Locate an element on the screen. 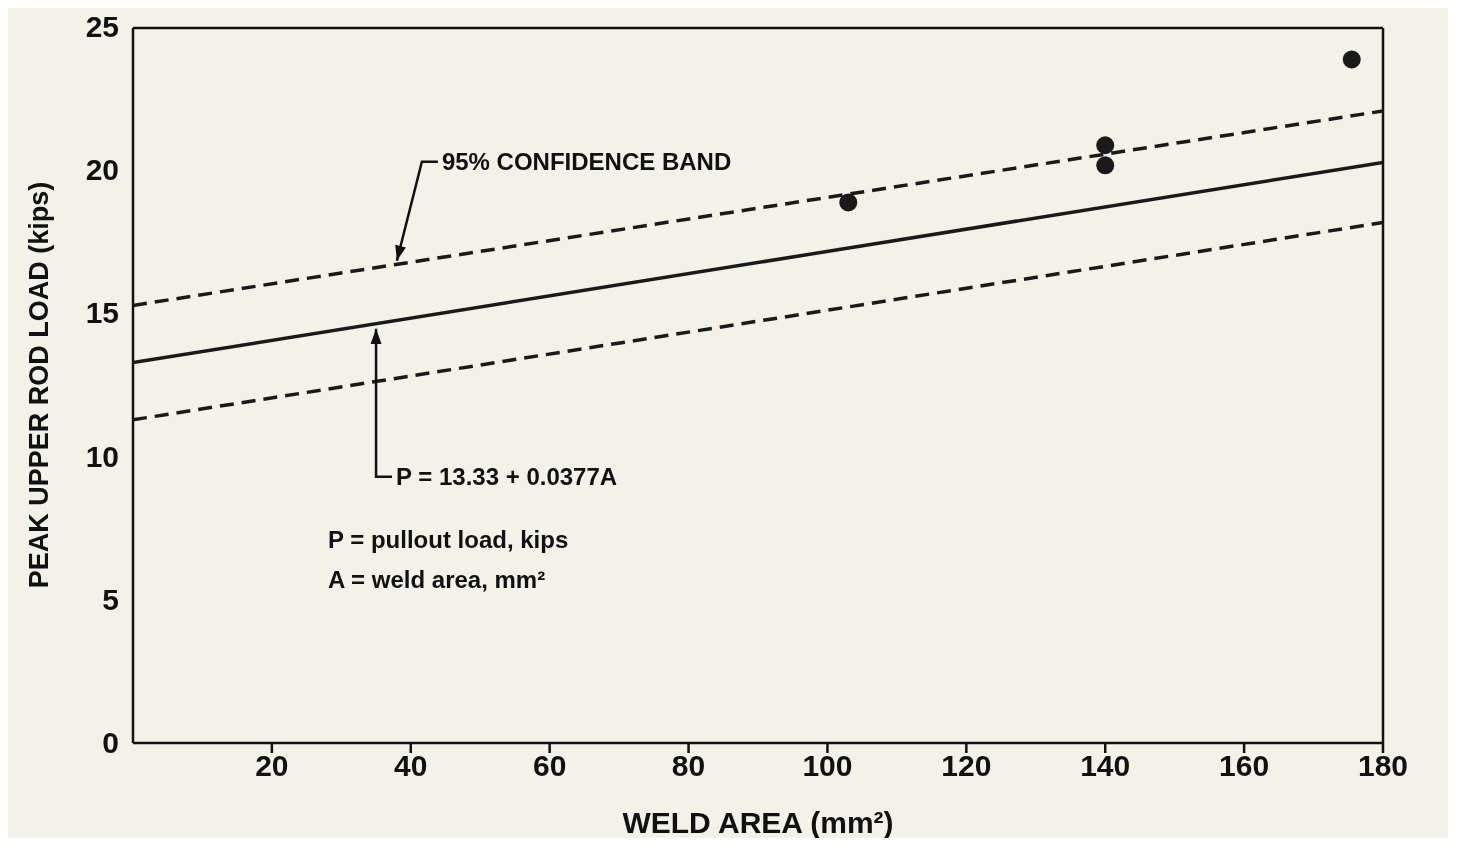 This screenshot has width=1458, height=850. annotation: P = 13.33 + 0.0377A is located at coordinates (507, 476).